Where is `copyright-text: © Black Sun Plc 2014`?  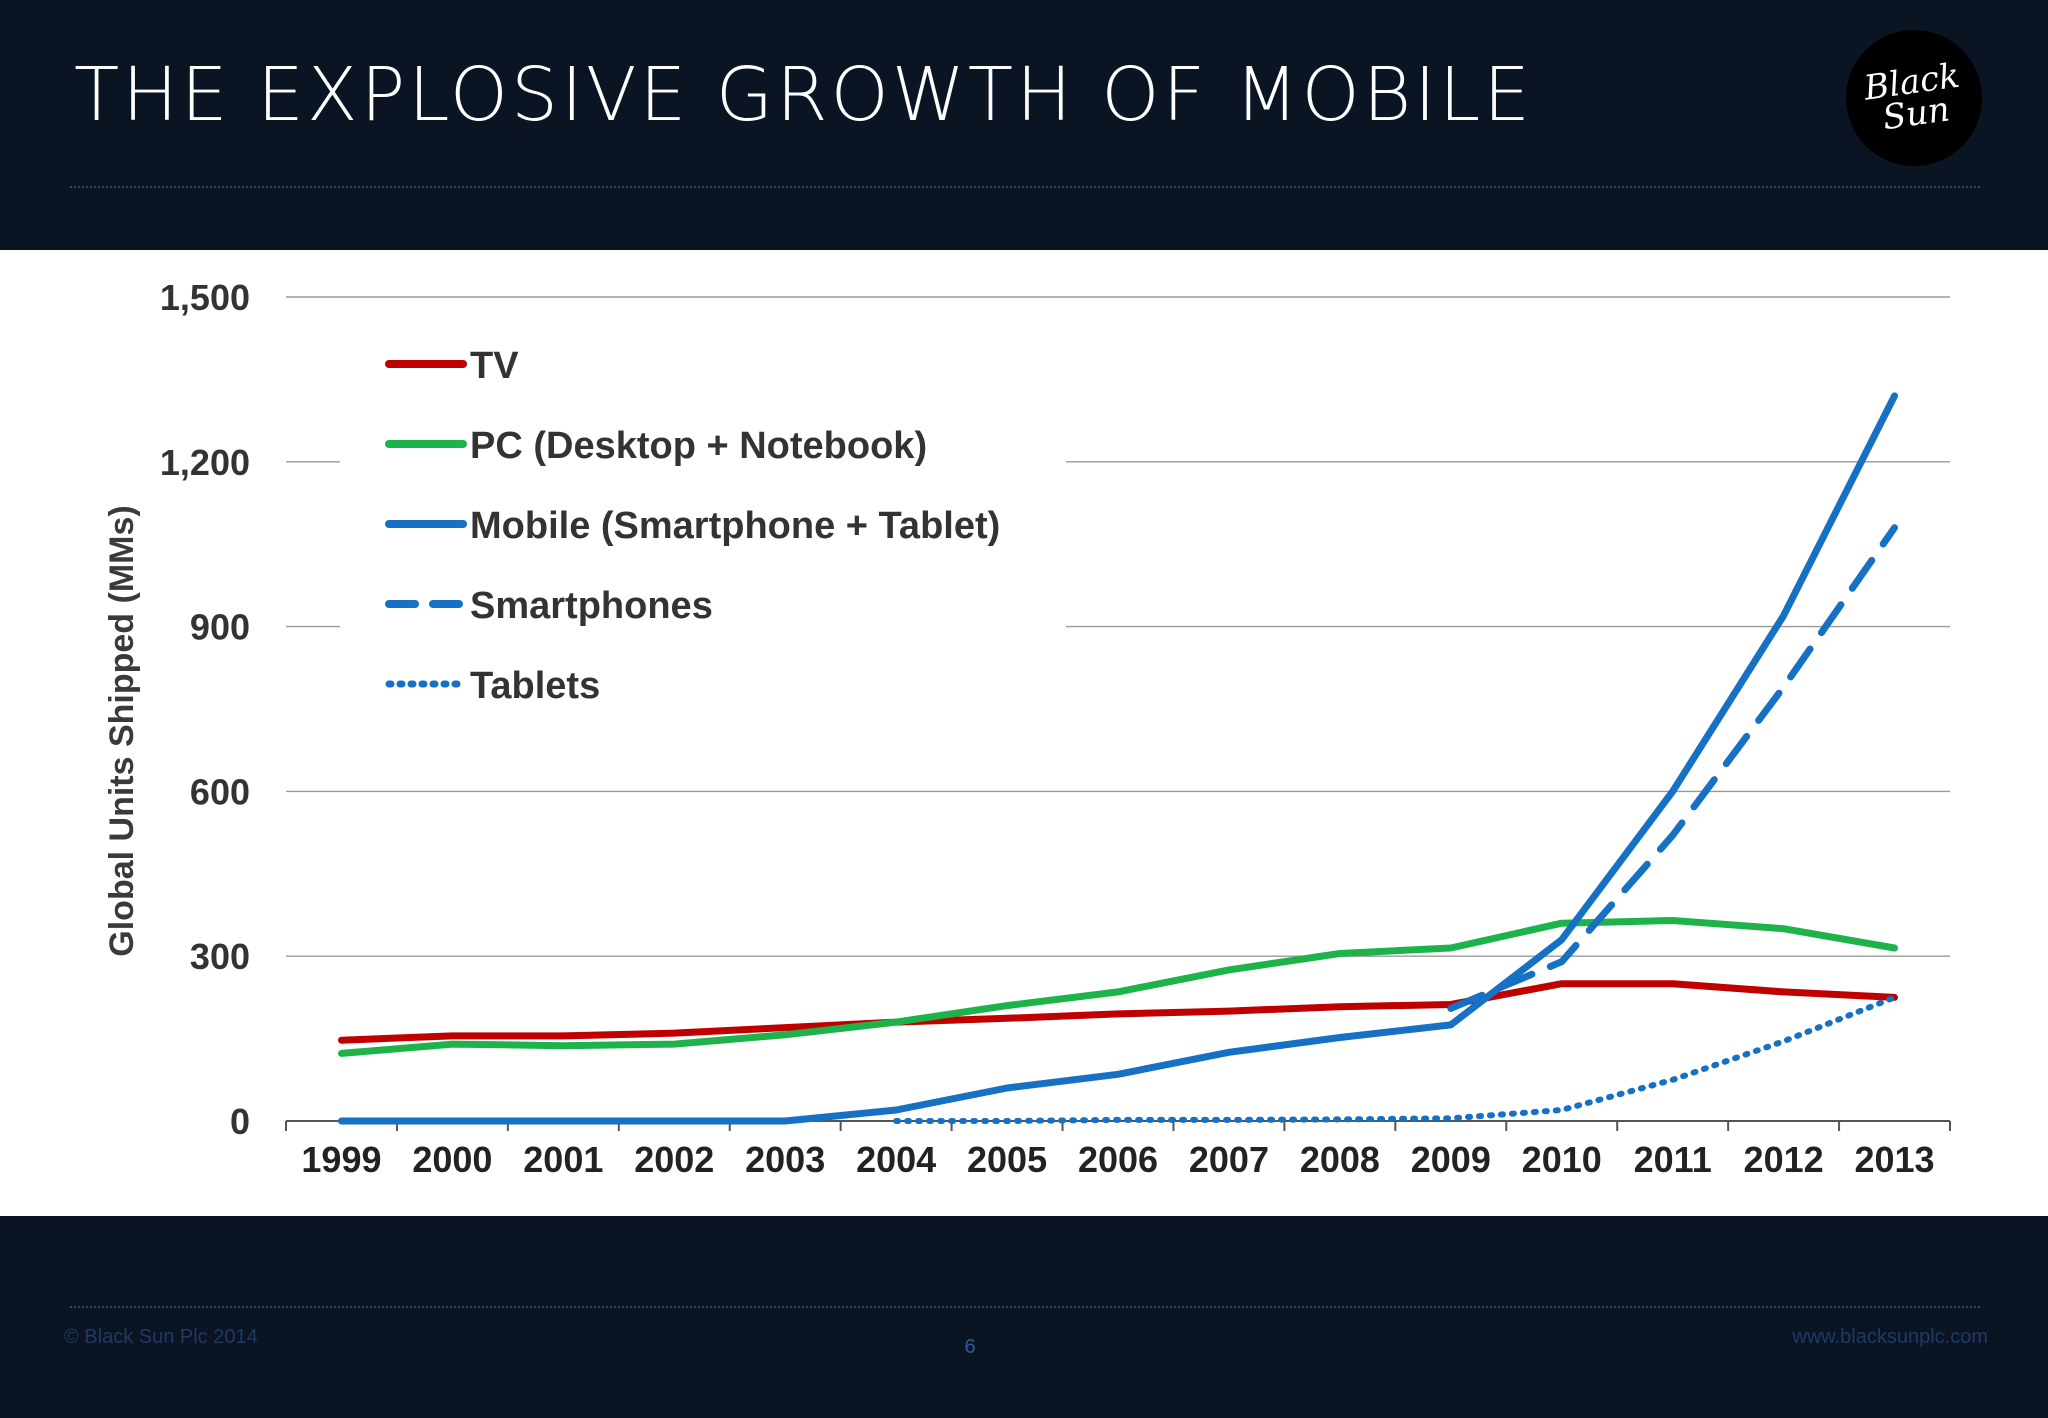
copyright-text: © Black Sun Plc 2014 is located at coordinates (161, 1337).